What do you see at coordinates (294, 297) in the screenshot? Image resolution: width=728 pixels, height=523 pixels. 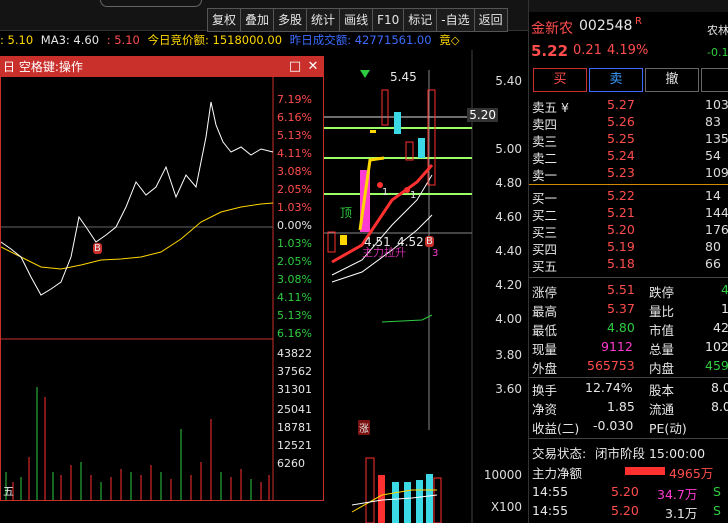 I see `pct-label: 4.11%` at bounding box center [294, 297].